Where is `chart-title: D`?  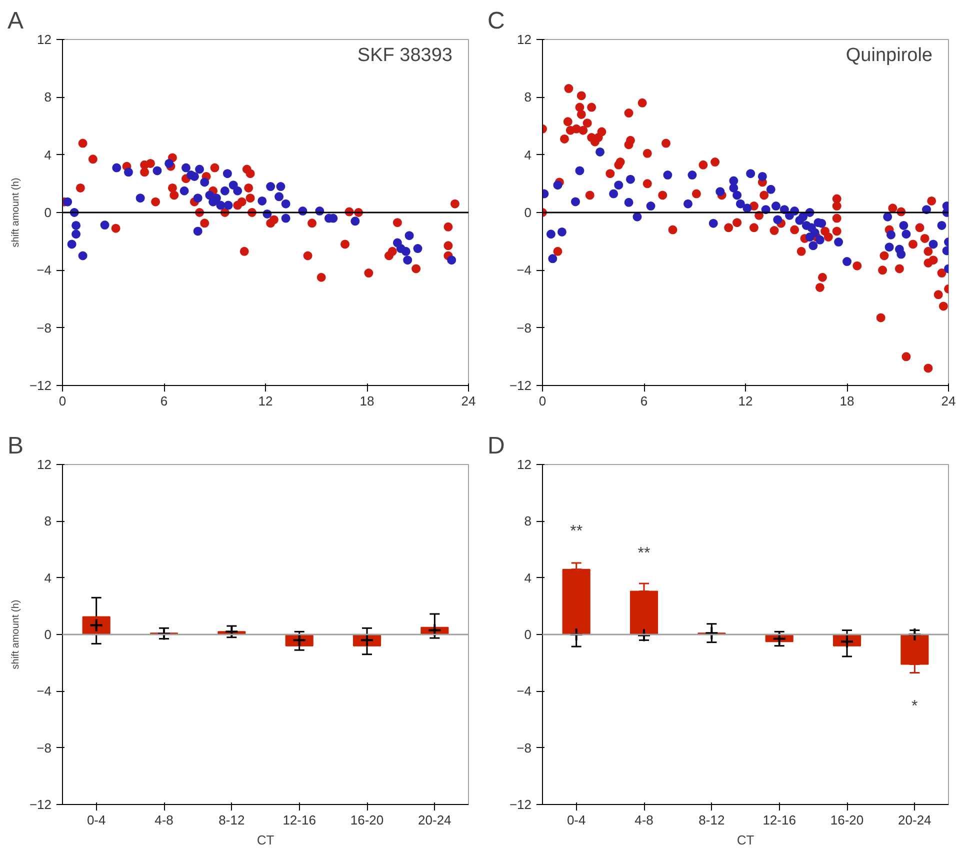 chart-title: D is located at coordinates (496, 446).